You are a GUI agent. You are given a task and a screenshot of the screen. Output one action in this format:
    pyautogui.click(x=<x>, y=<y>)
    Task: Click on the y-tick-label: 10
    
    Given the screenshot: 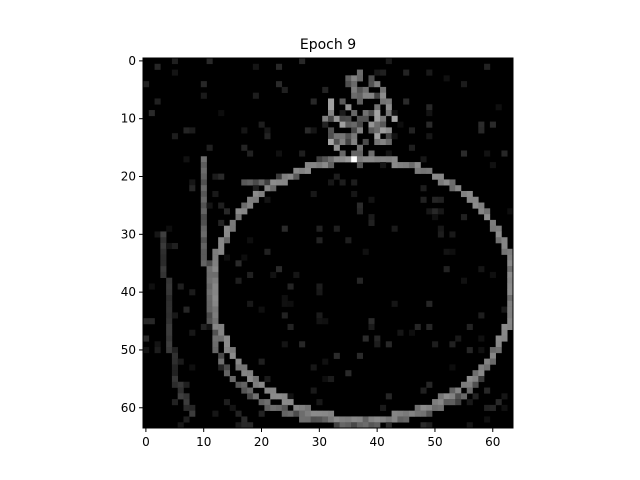 What is the action you would take?
    pyautogui.click(x=128, y=119)
    